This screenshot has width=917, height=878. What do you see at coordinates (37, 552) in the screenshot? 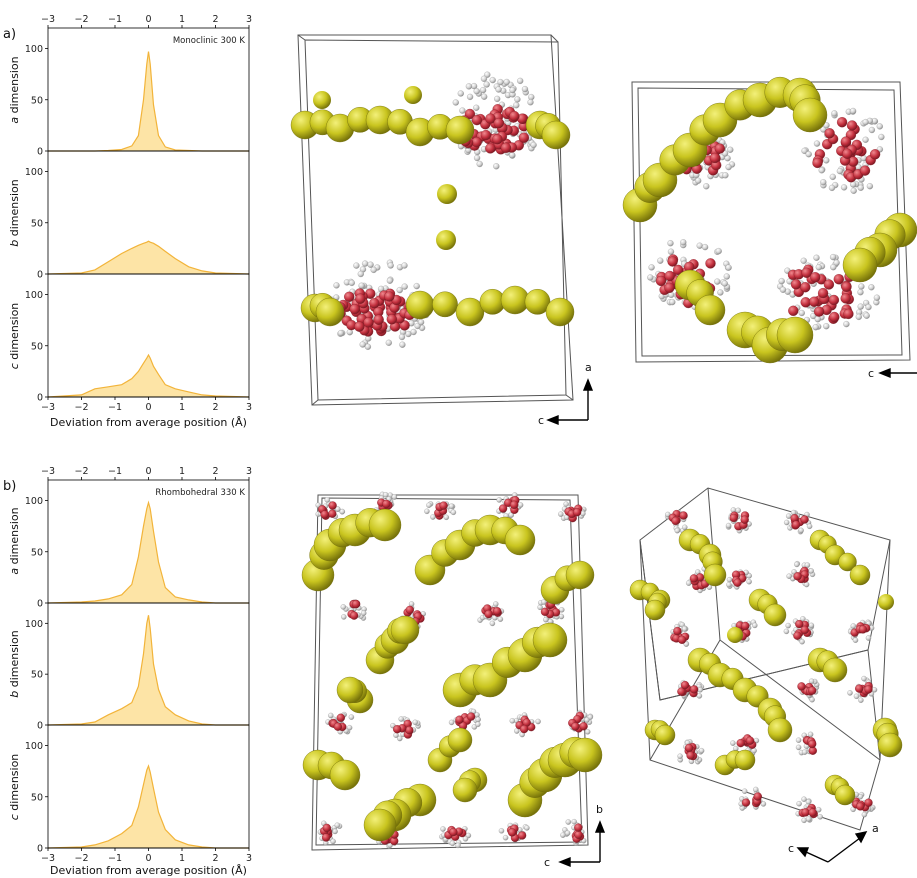
I see `y-tick-label: 50` at bounding box center [37, 552].